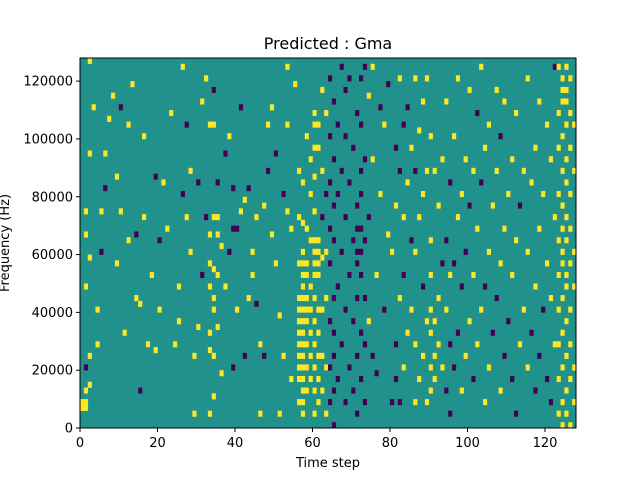 The image size is (640, 480). What do you see at coordinates (157, 443) in the screenshot?
I see `x-tick-label: 20` at bounding box center [157, 443].